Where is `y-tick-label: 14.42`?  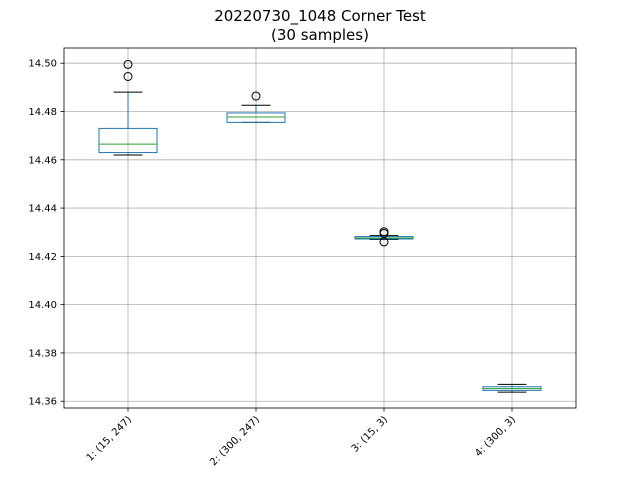 y-tick-label: 14.42 is located at coordinates (42, 257).